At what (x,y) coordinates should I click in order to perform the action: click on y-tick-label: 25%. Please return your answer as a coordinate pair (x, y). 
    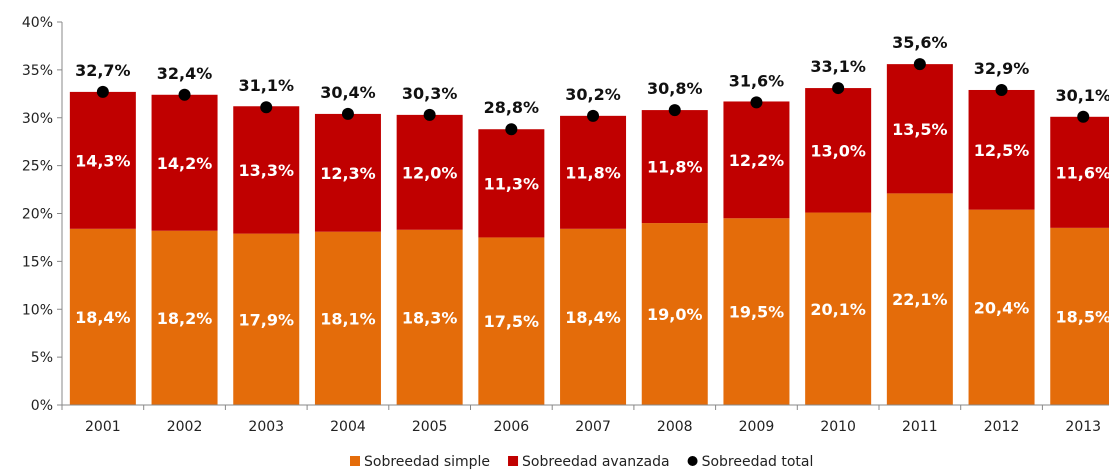
    Looking at the image, I should click on (37, 167).